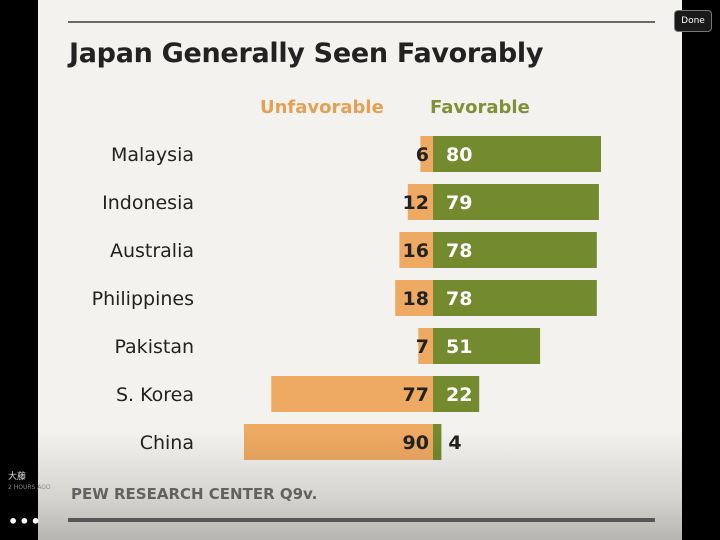 The width and height of the screenshot is (720, 540). I want to click on value-label-favorable: 4, so click(454, 443).